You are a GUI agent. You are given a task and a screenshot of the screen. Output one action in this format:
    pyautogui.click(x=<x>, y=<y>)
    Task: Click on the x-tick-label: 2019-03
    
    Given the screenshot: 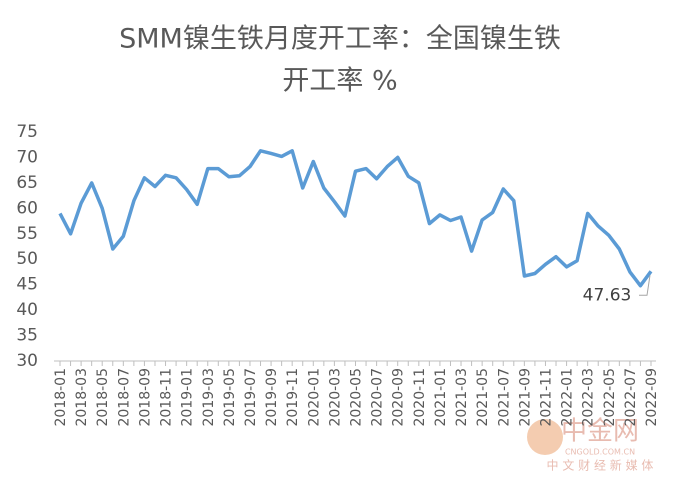 What is the action you would take?
    pyautogui.click(x=209, y=397)
    